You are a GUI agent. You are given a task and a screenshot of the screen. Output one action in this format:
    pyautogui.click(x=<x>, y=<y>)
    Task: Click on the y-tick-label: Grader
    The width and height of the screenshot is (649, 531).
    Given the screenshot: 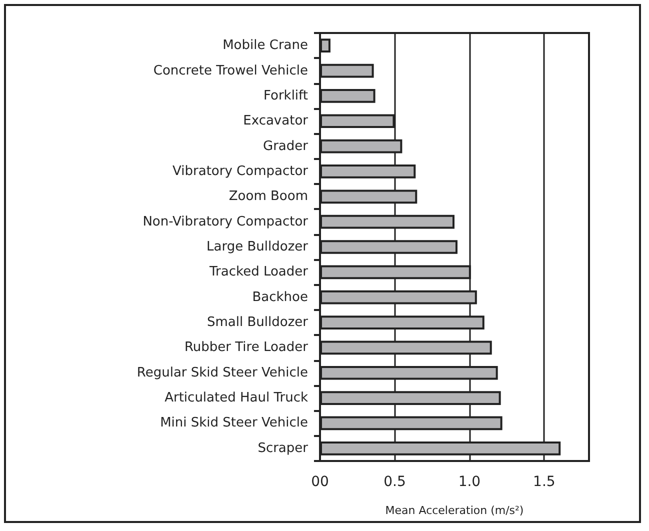 What is the action you would take?
    pyautogui.click(x=286, y=146)
    